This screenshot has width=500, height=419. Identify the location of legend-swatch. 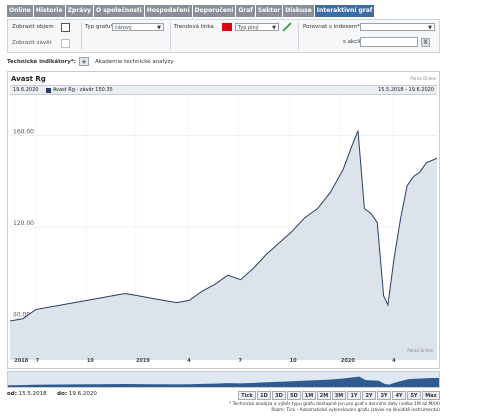
(48, 90).